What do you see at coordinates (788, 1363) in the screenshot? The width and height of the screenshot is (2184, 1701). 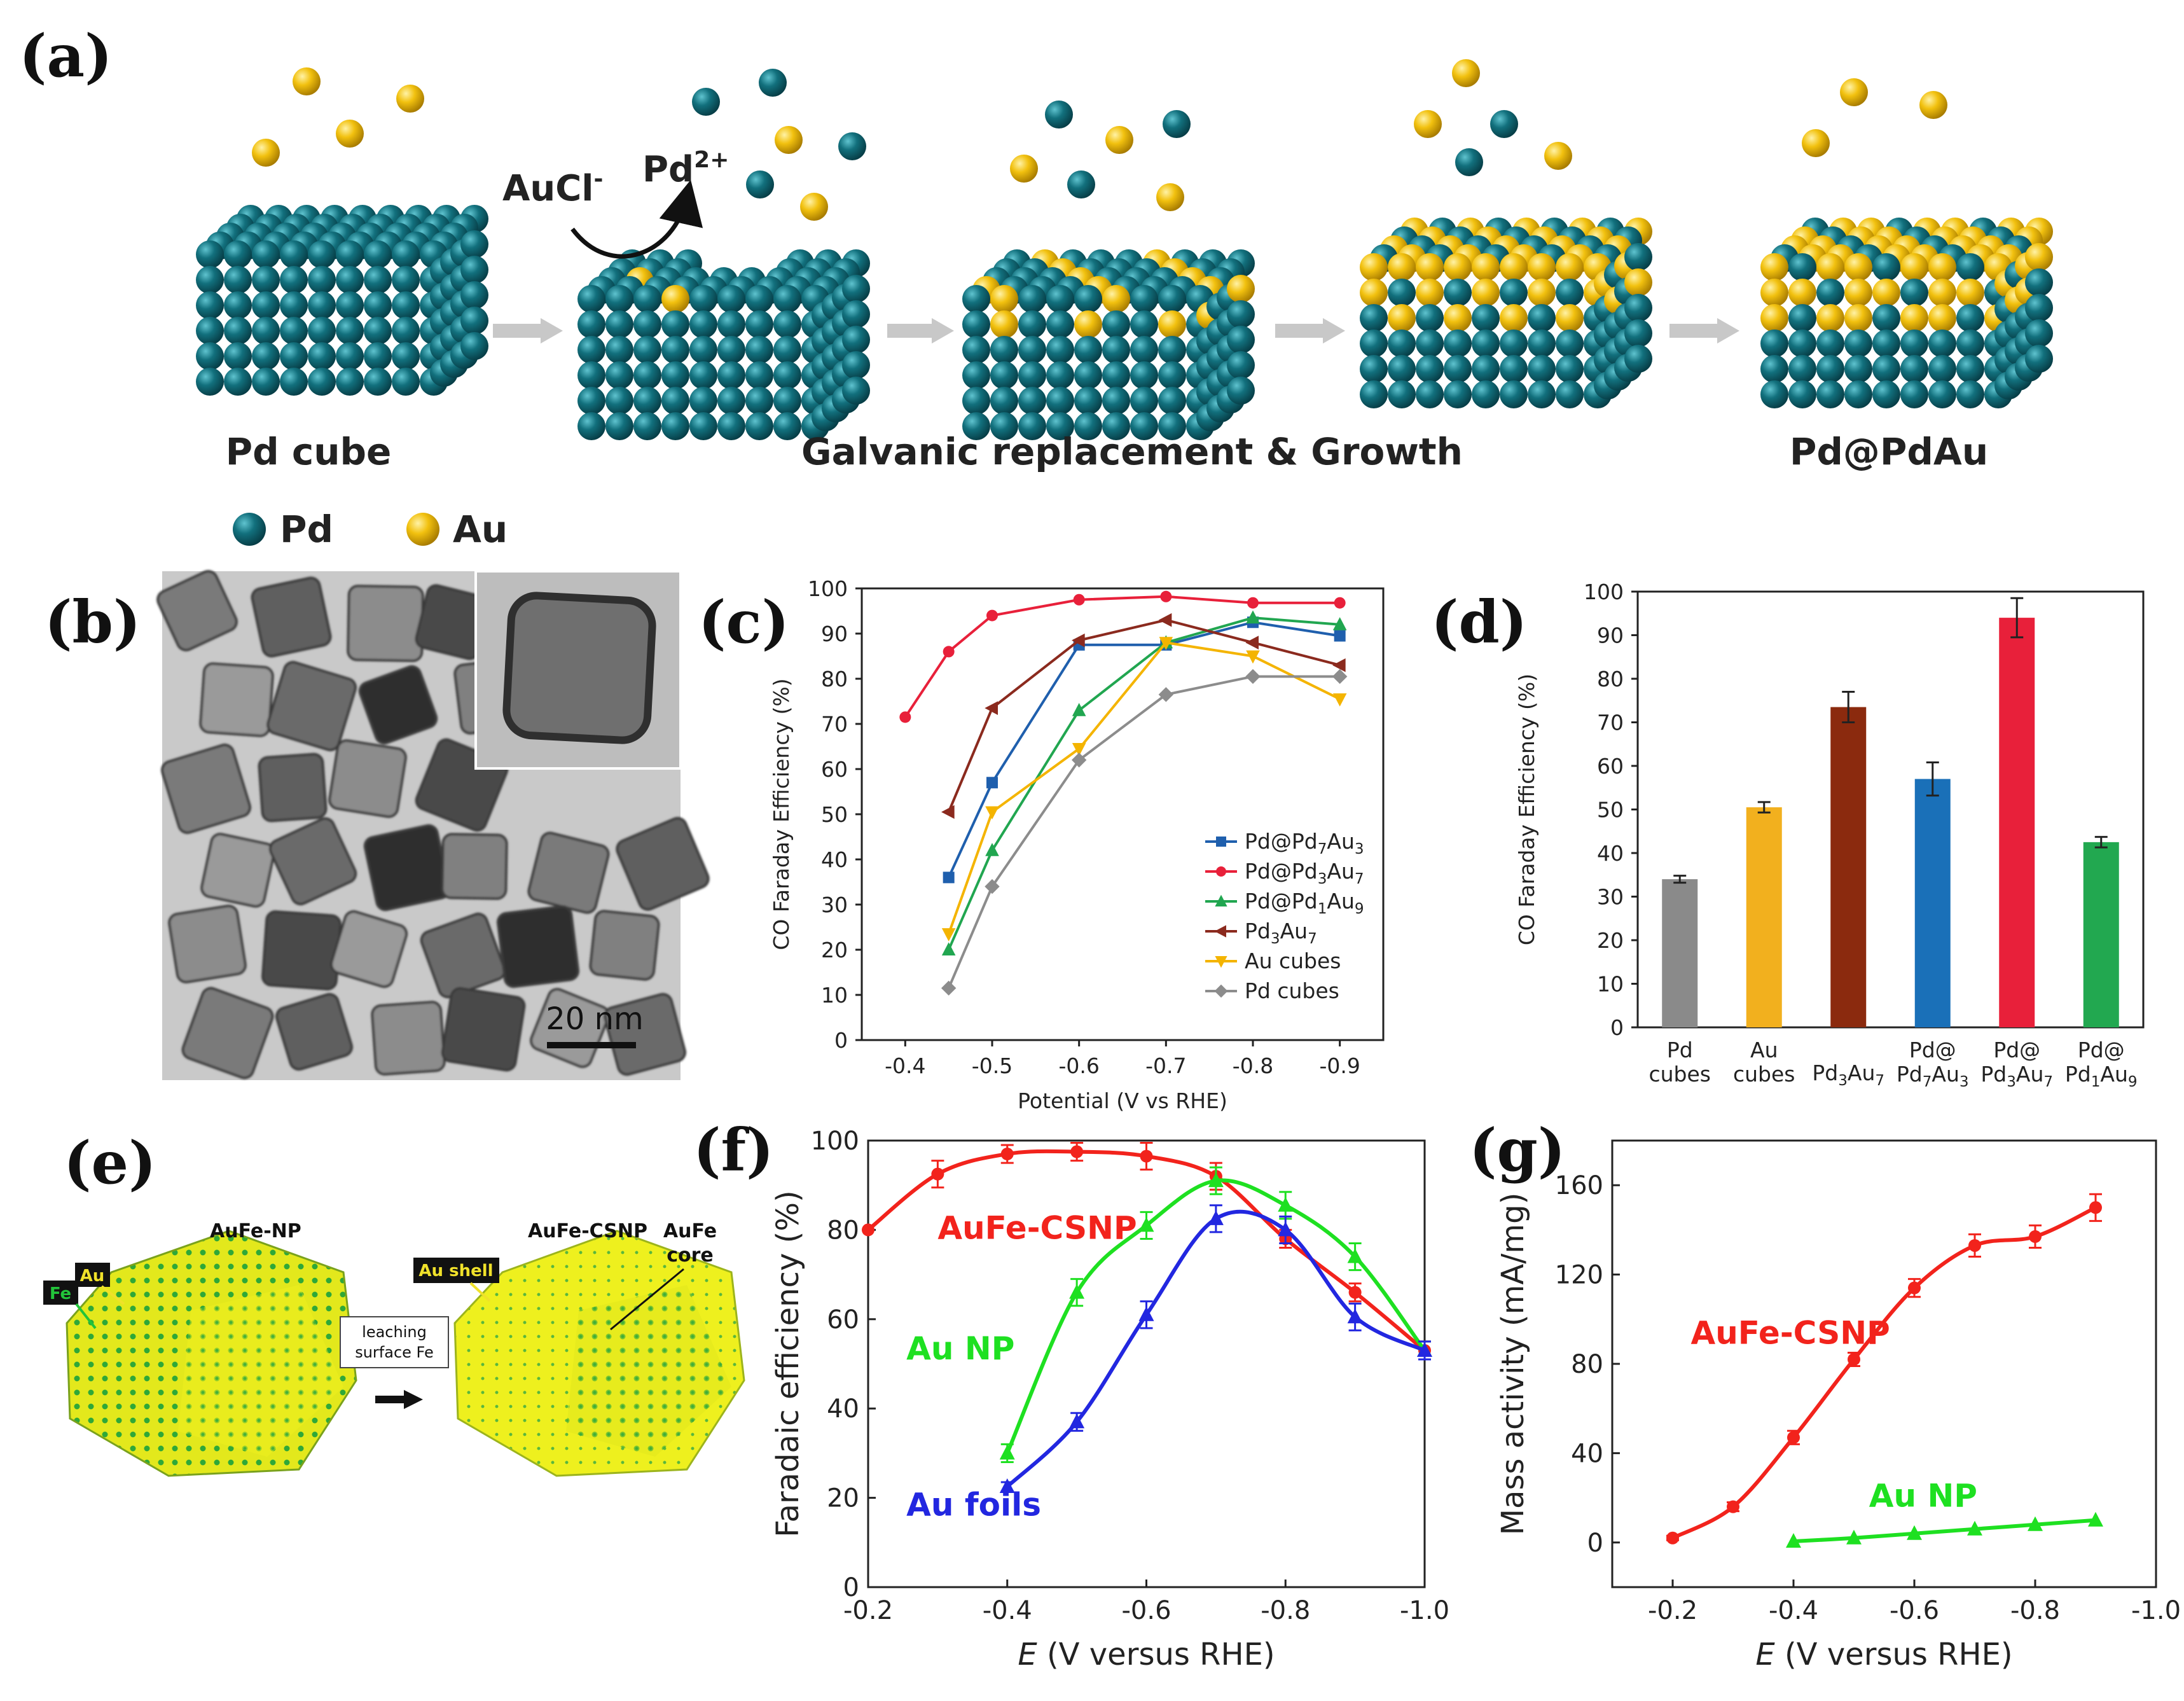 I see `y-axis-label: Faradaic efficiency (%)` at bounding box center [788, 1363].